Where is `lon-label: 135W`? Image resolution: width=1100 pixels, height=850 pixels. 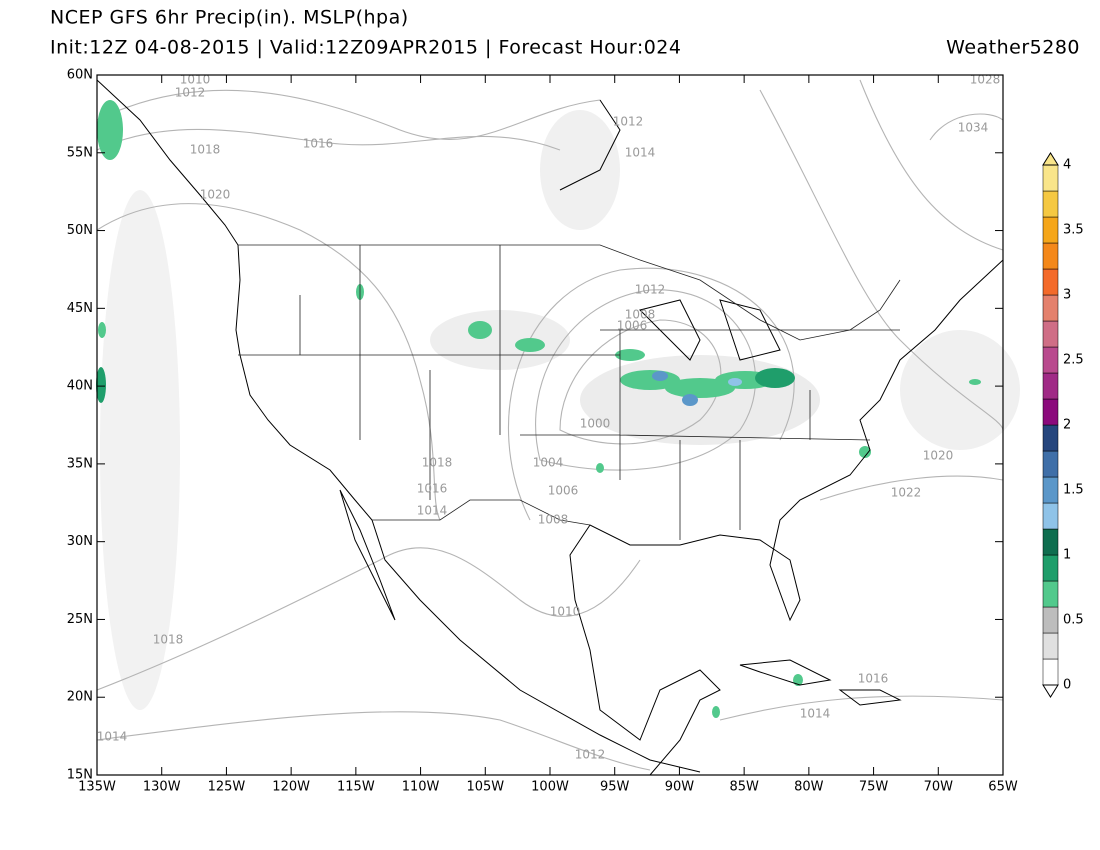 lon-label: 135W is located at coordinates (97, 787).